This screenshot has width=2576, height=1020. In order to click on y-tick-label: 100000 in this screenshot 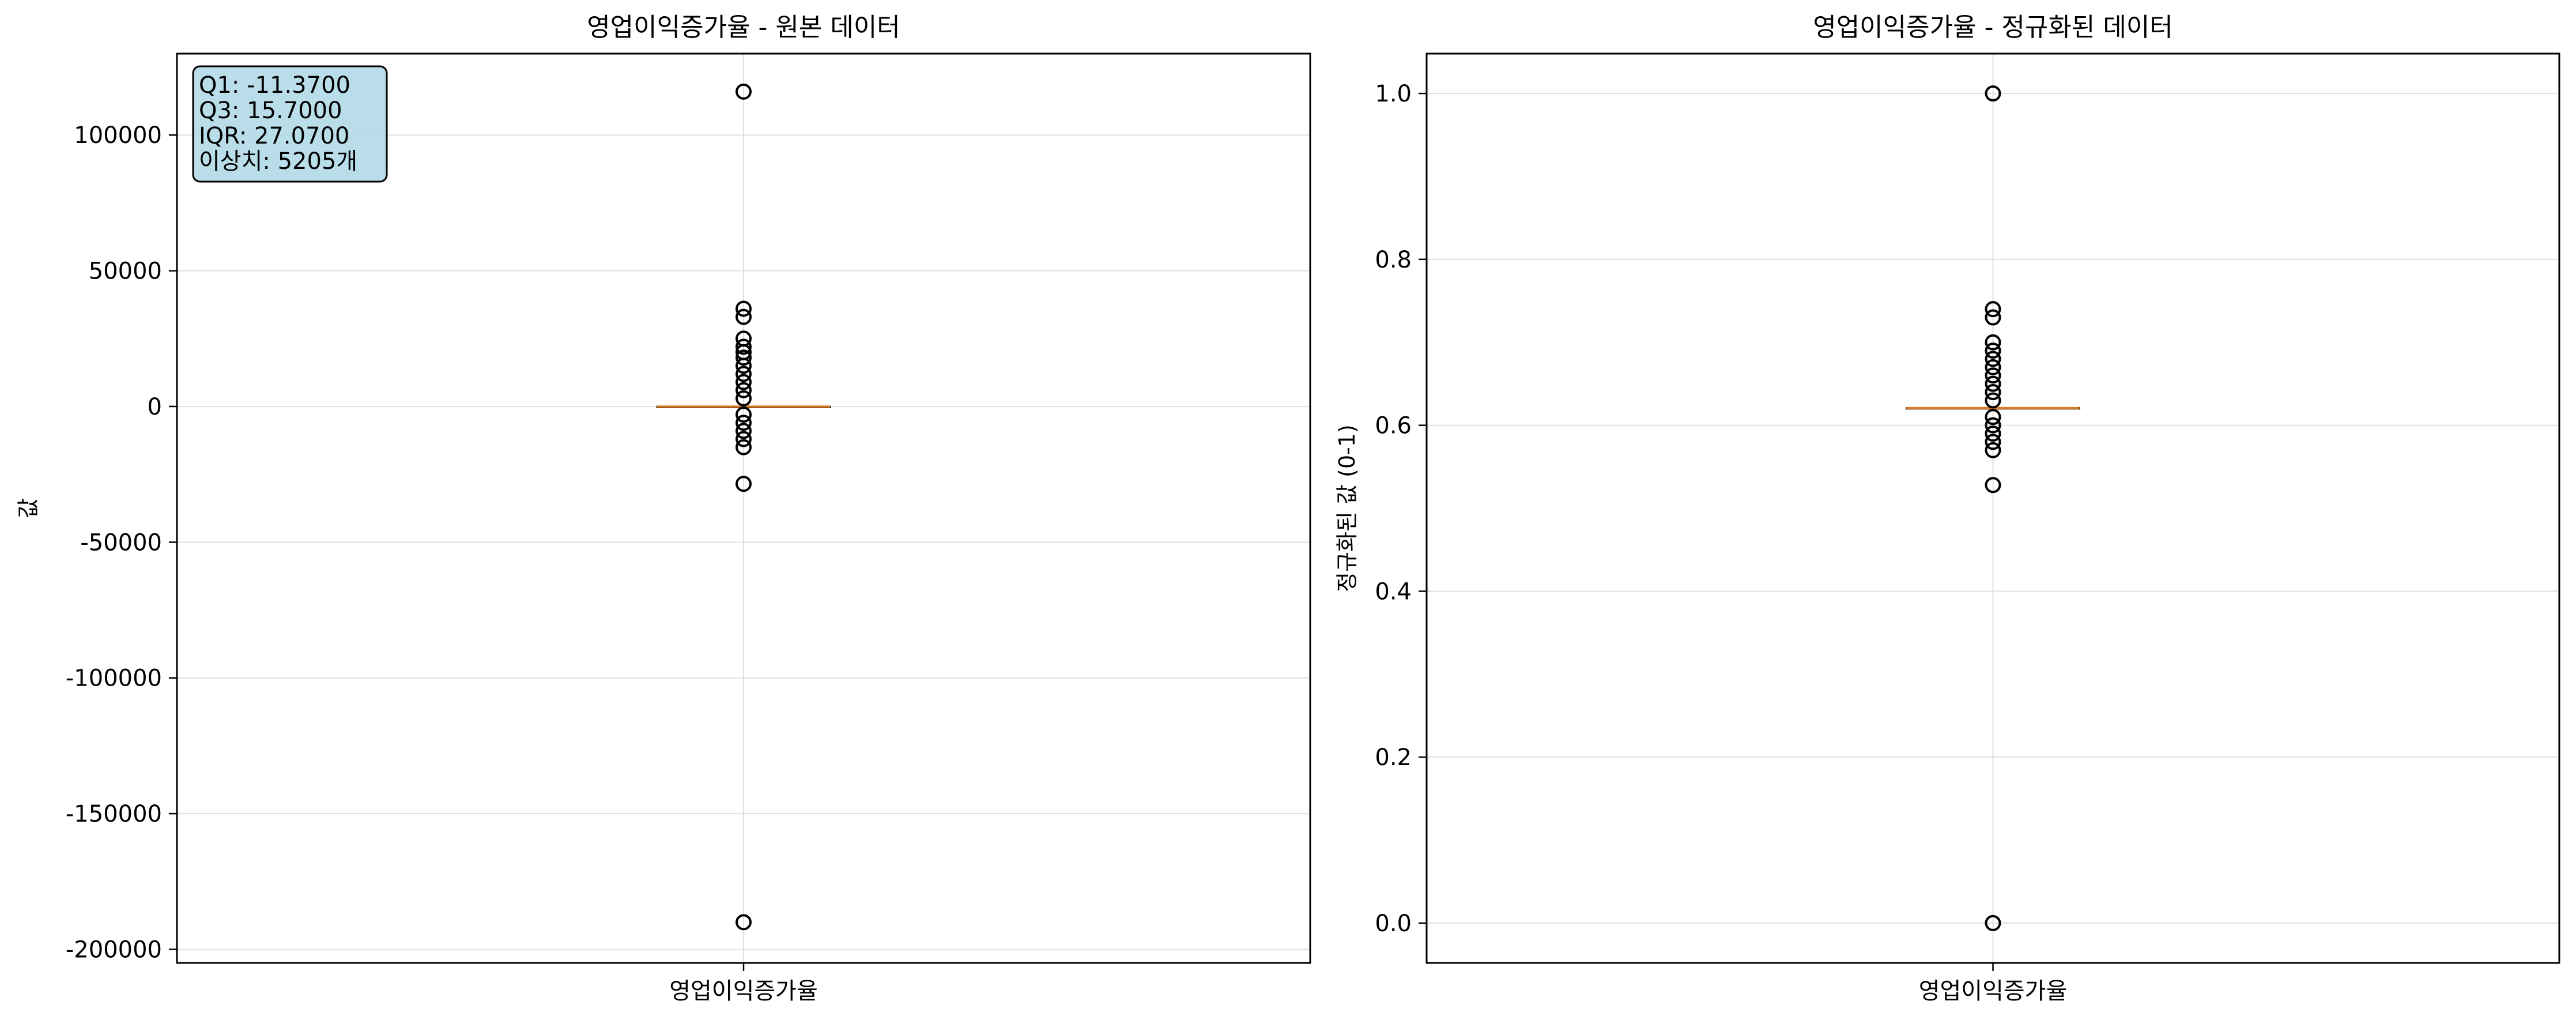, I will do `click(118, 135)`.